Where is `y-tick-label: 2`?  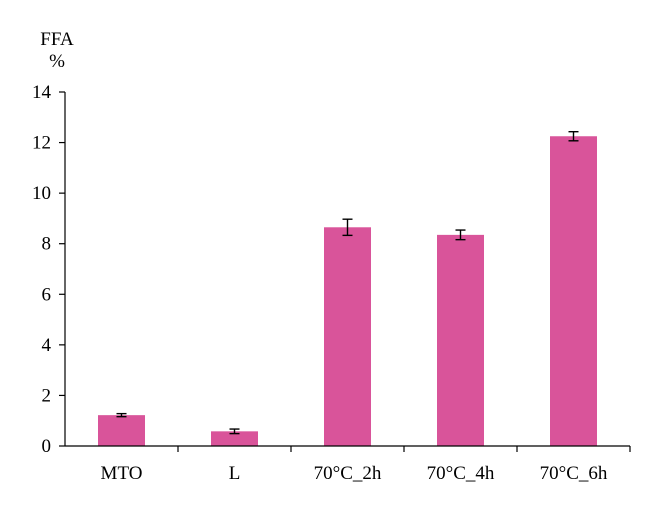 y-tick-label: 2 is located at coordinates (47, 395).